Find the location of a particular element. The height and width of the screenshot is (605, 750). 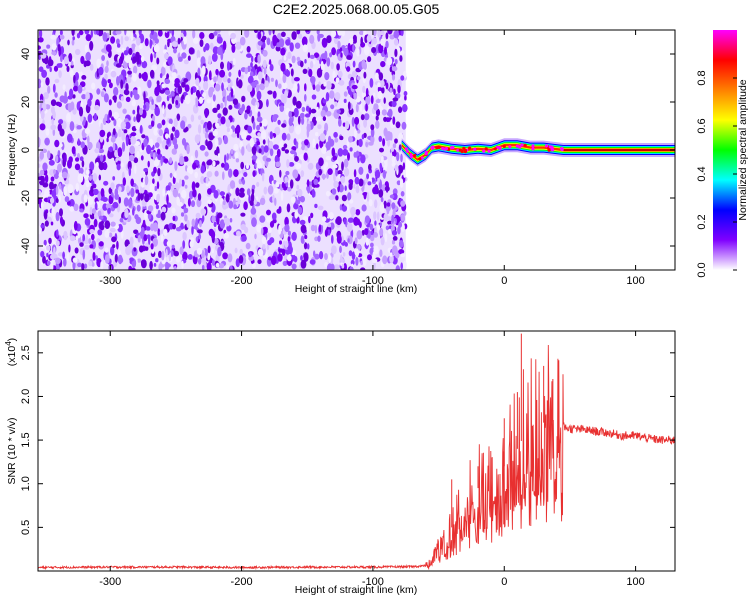

colorbar-tick-label: 0.2 is located at coordinates (702, 221).